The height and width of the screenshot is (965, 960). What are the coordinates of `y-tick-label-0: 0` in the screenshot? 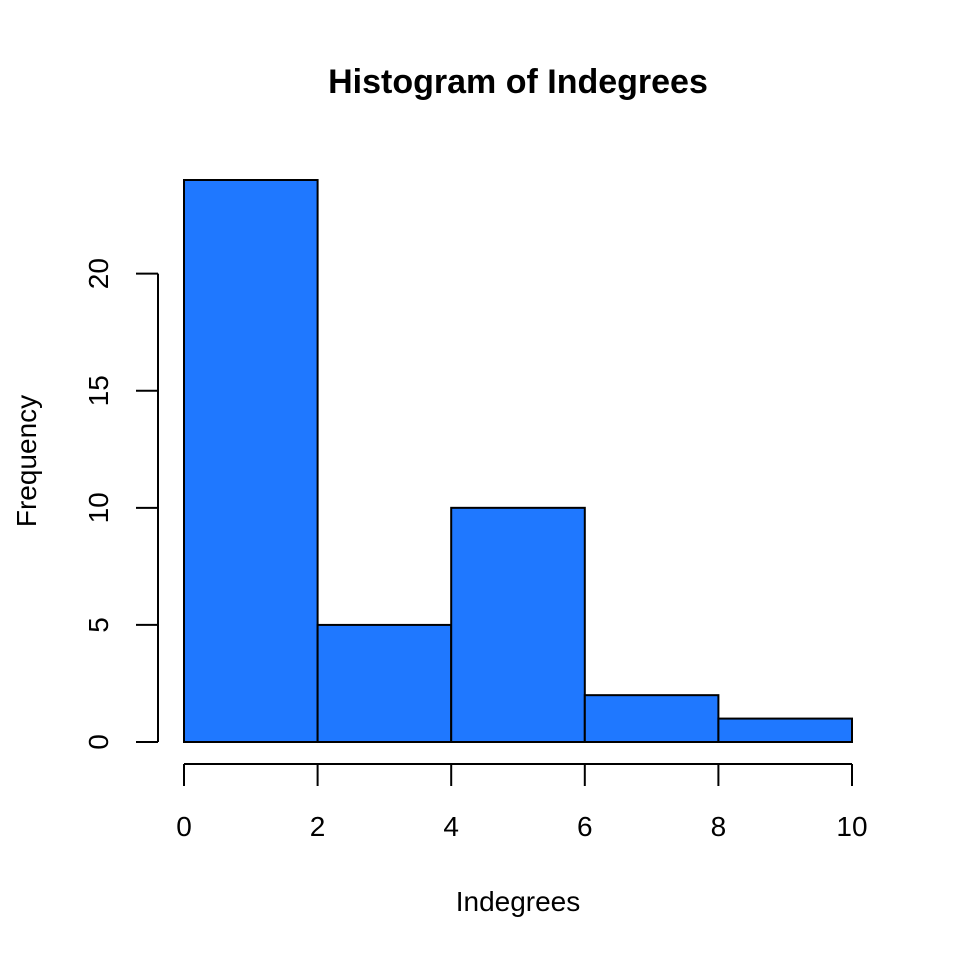 It's located at (98, 742).